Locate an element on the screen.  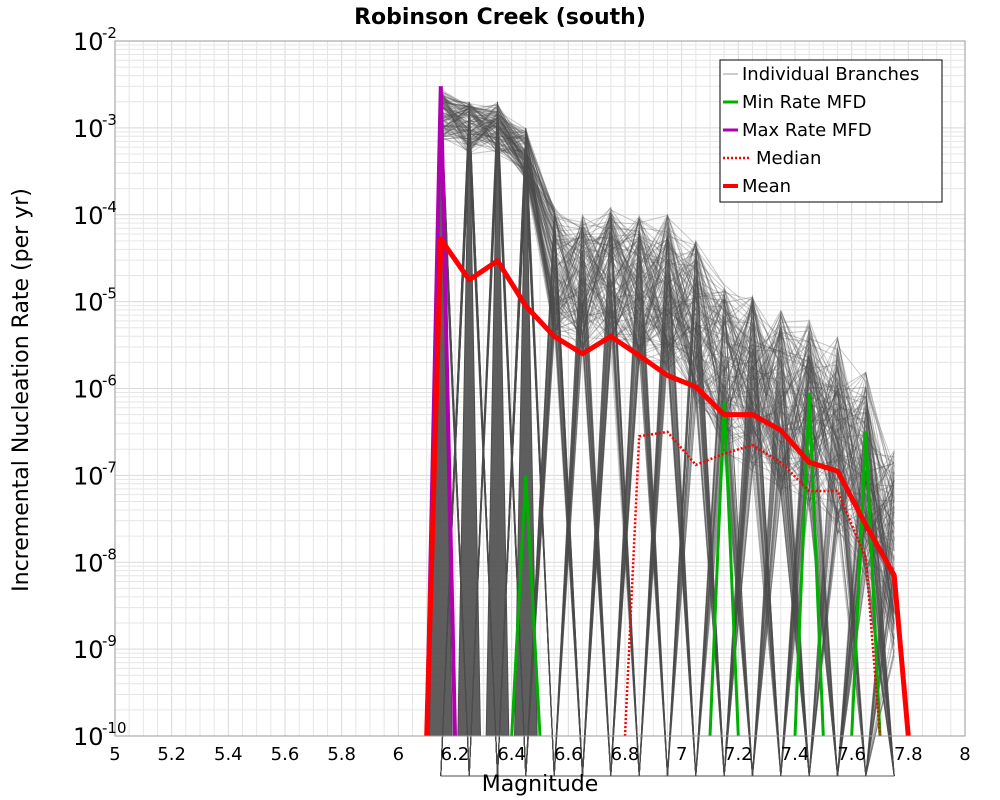
x-tick-label: 5.2 is located at coordinates (171, 754).